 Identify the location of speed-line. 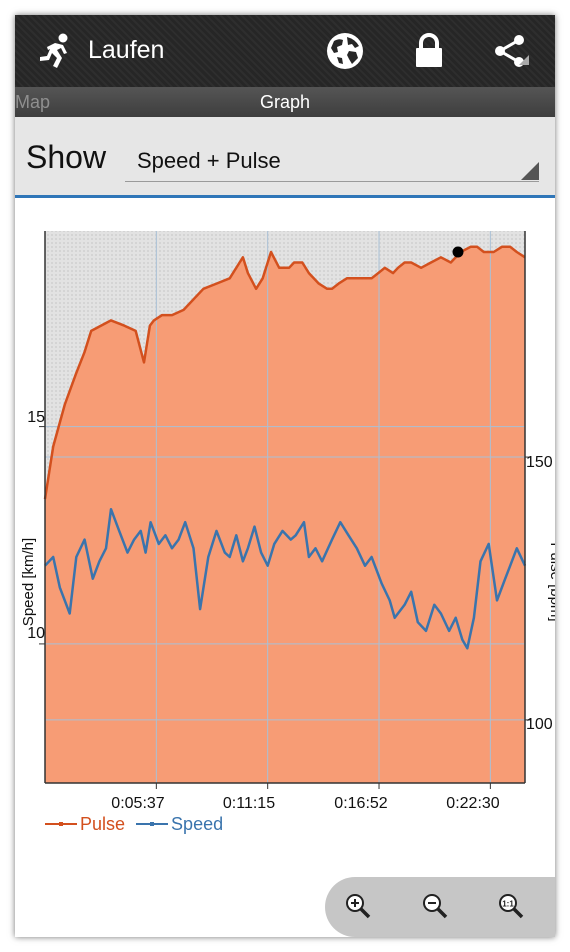
(285, 578).